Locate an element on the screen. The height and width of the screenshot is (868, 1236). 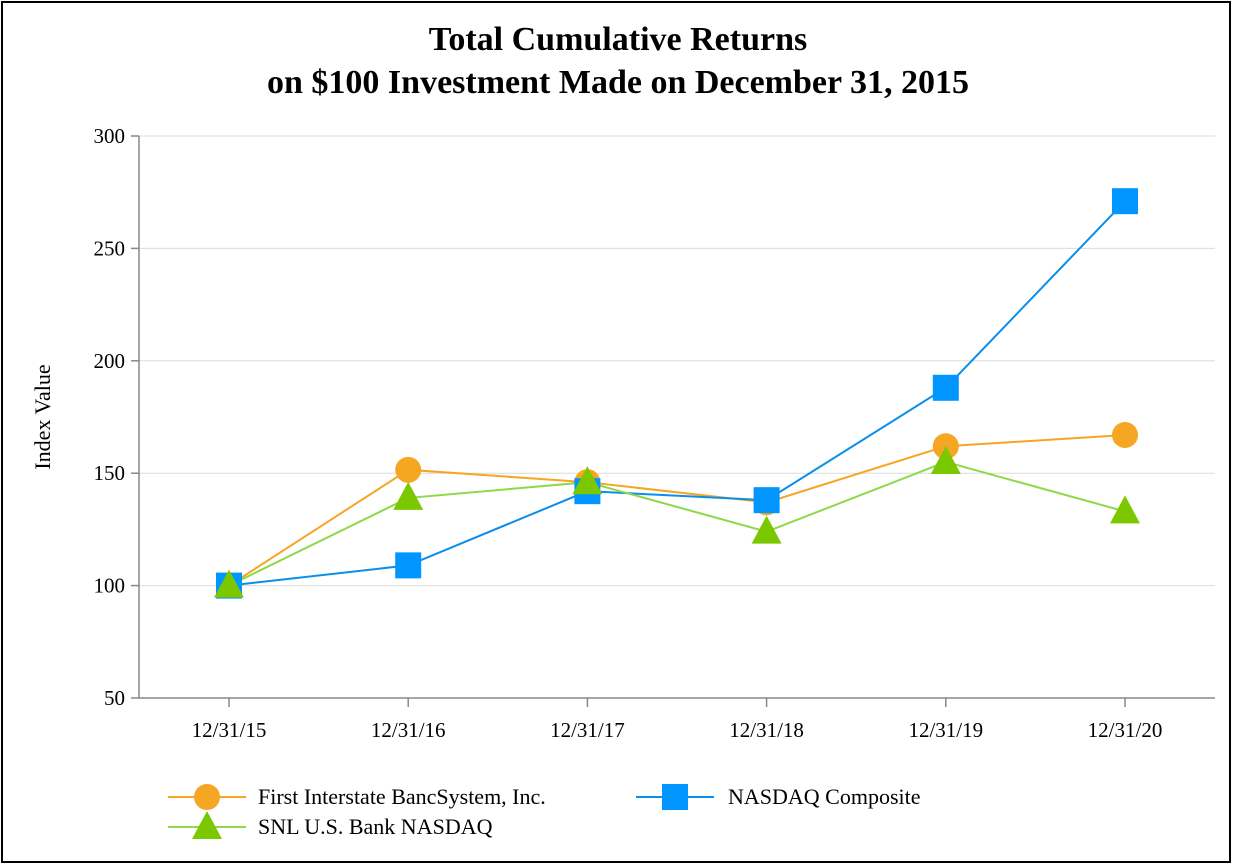
y-tick-label: 150 is located at coordinates (110, 473).